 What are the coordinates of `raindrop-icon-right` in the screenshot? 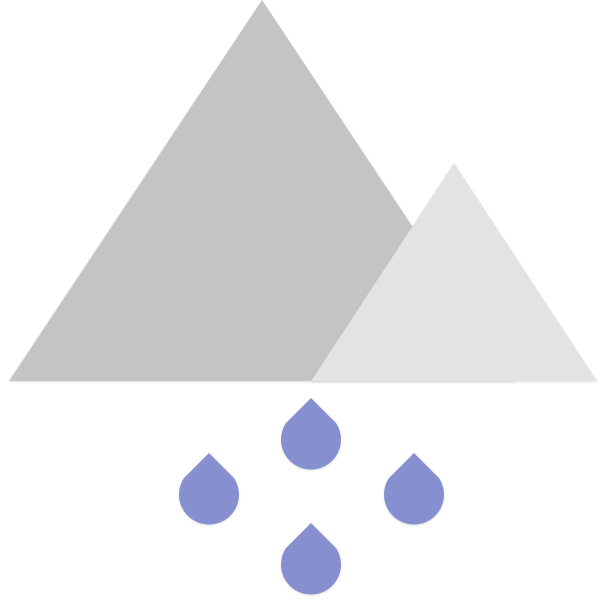 It's located at (414, 489).